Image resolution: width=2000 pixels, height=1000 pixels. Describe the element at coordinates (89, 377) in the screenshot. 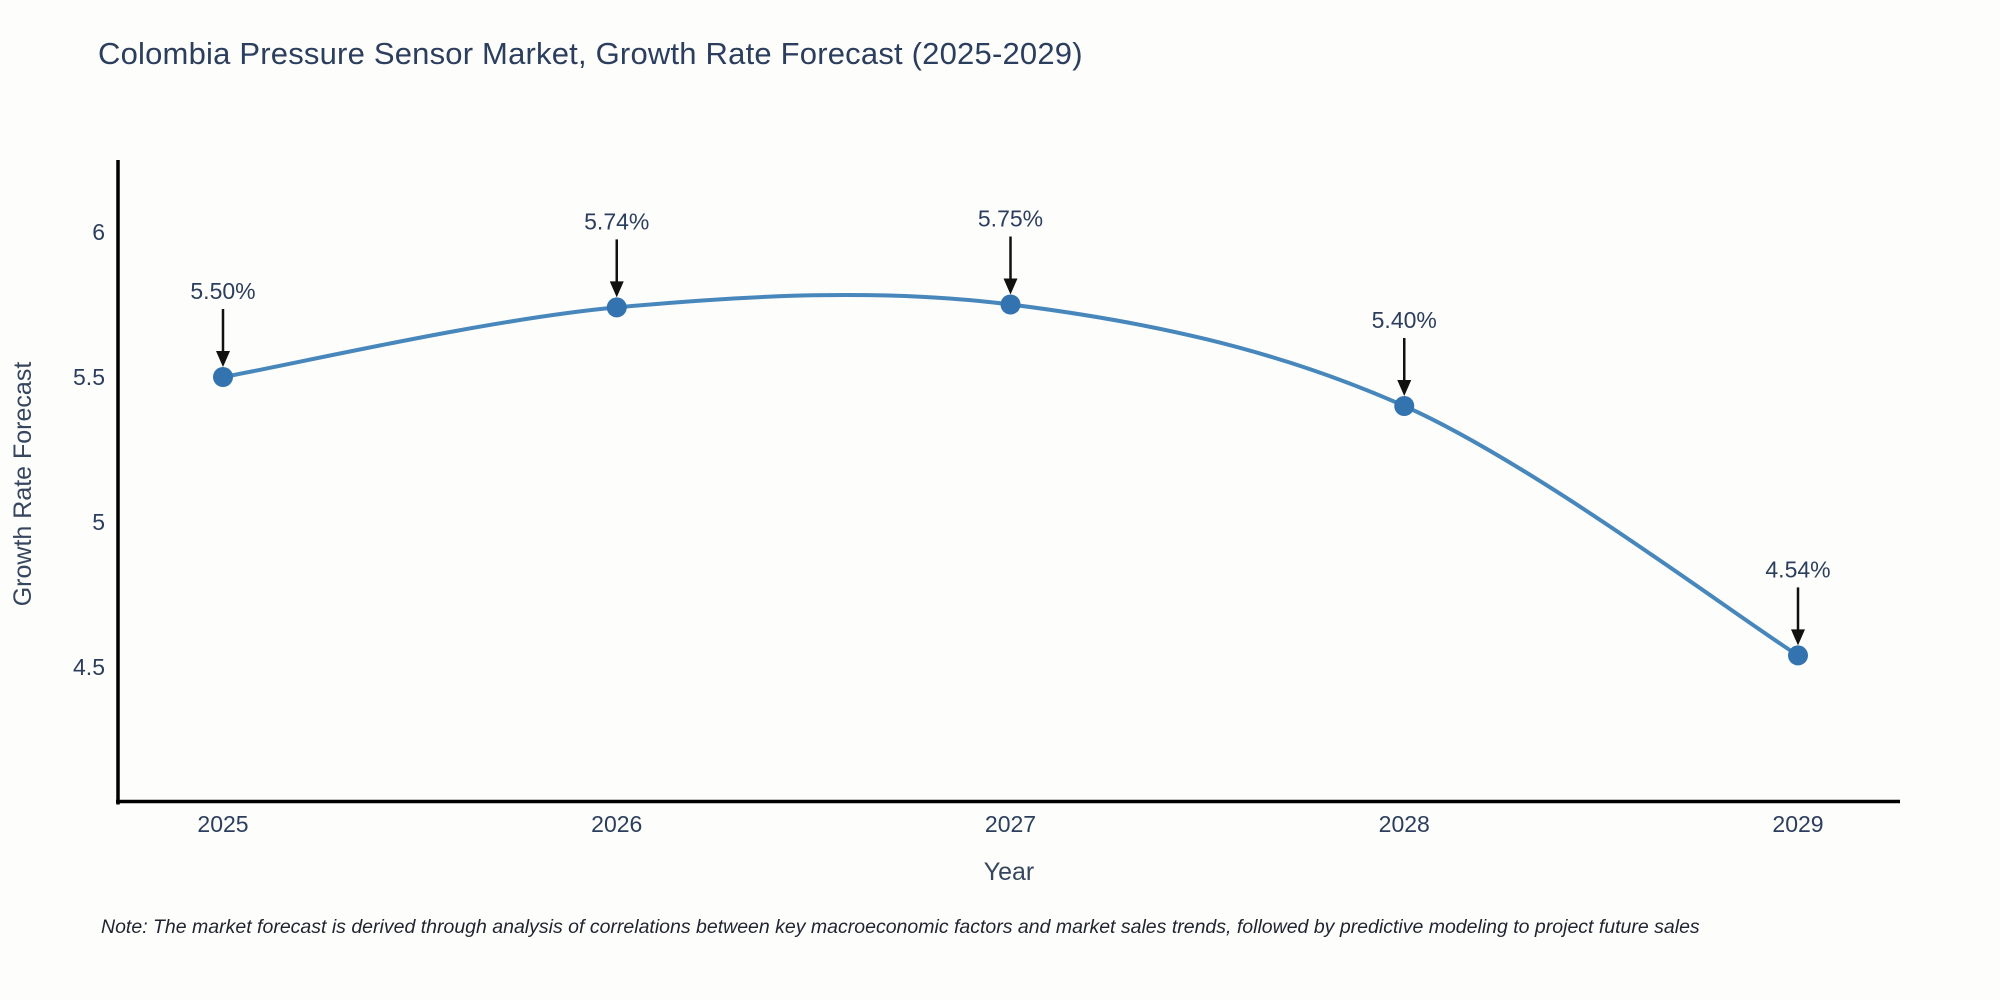

I see `y-tick-label: 5.5` at that location.